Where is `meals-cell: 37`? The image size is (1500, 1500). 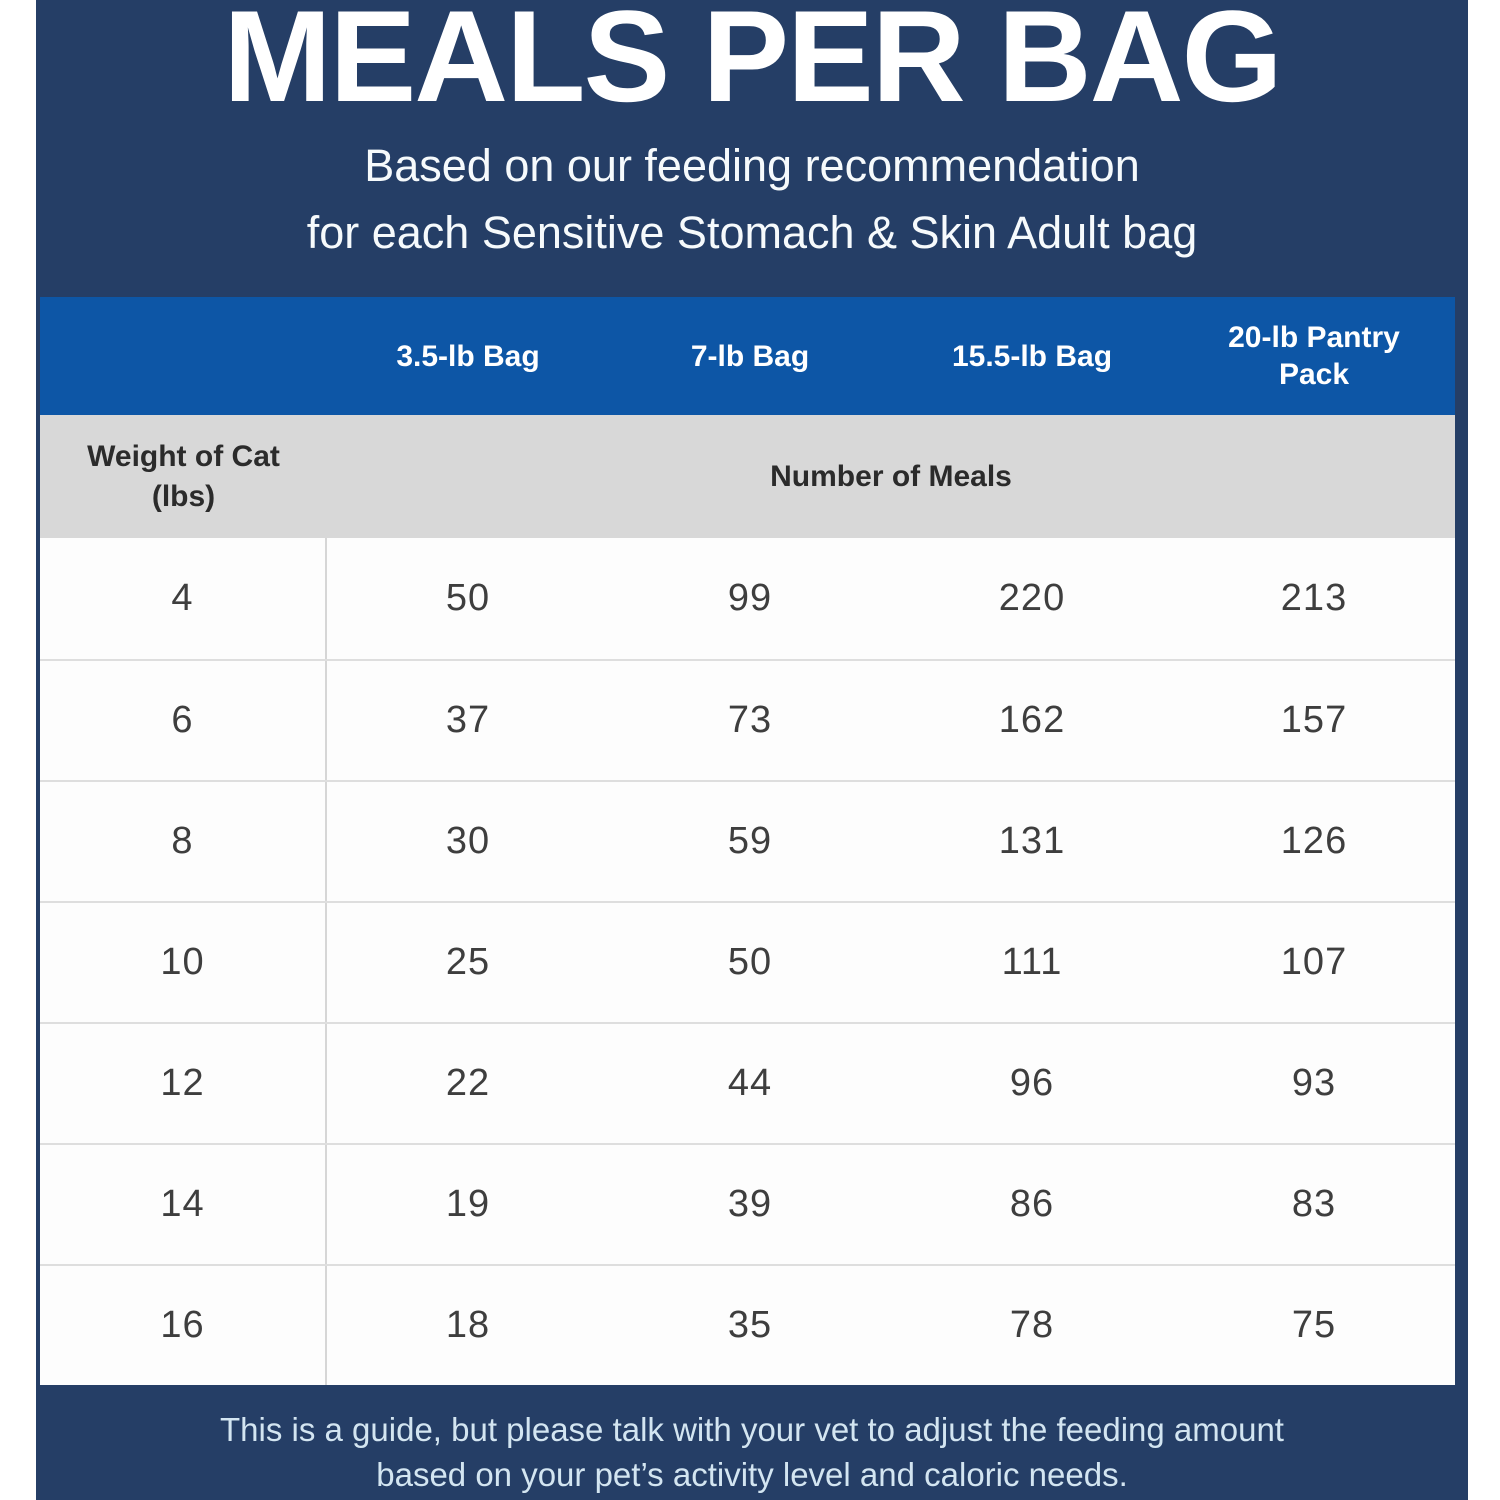 meals-cell: 37 is located at coordinates (468, 720).